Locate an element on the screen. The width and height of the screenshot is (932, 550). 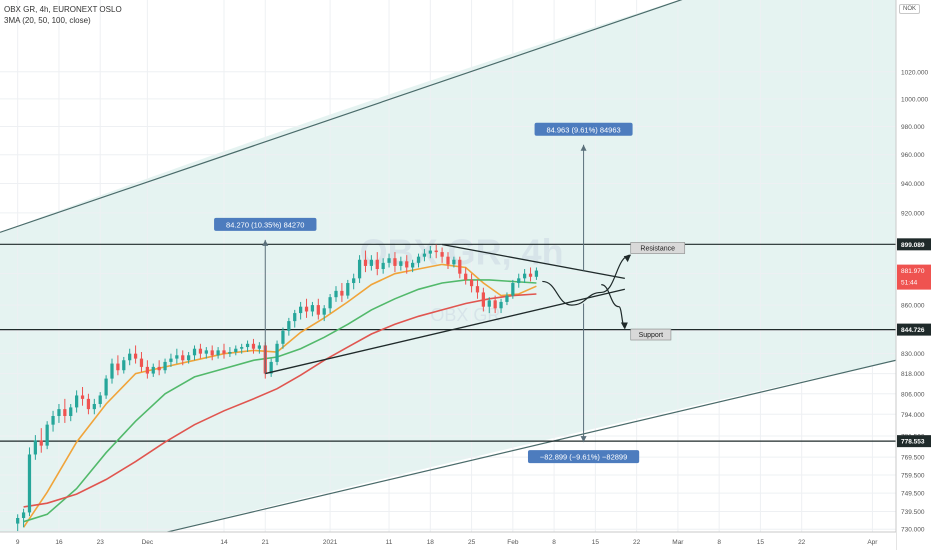
last-price-countdown: 51:44 is located at coordinates (909, 283).